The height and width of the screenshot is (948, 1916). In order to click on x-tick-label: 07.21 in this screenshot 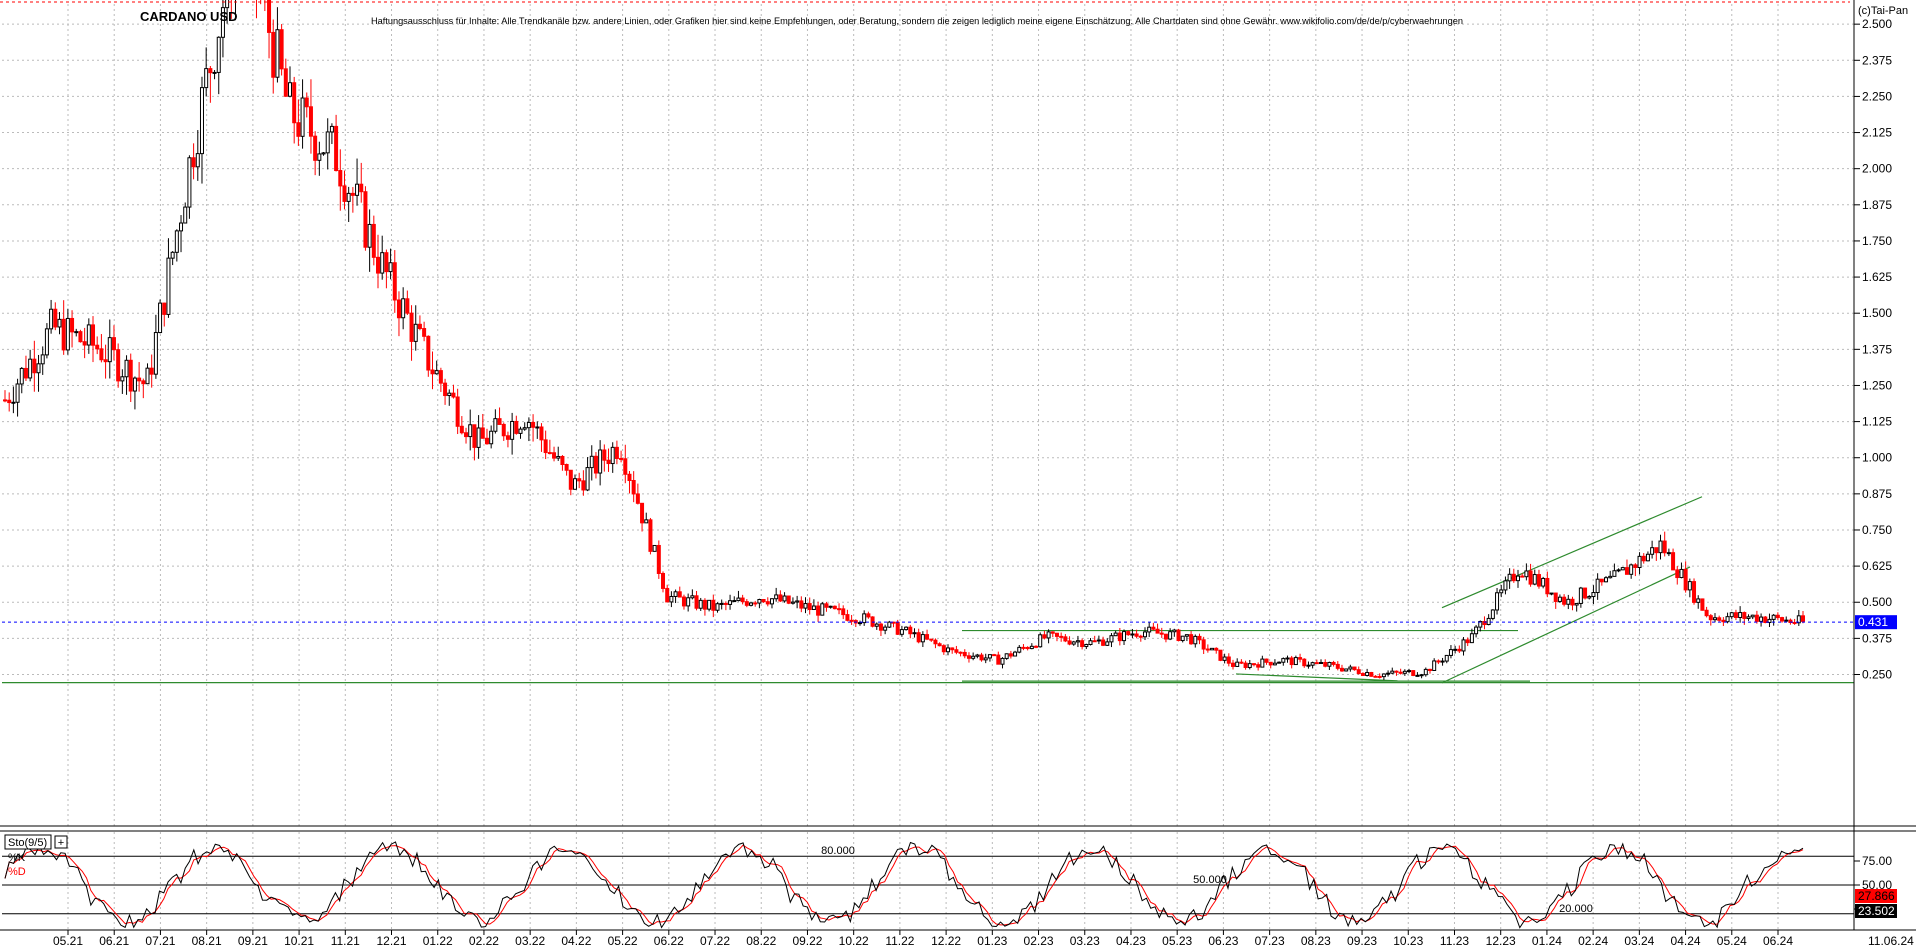, I will do `click(160, 941)`.